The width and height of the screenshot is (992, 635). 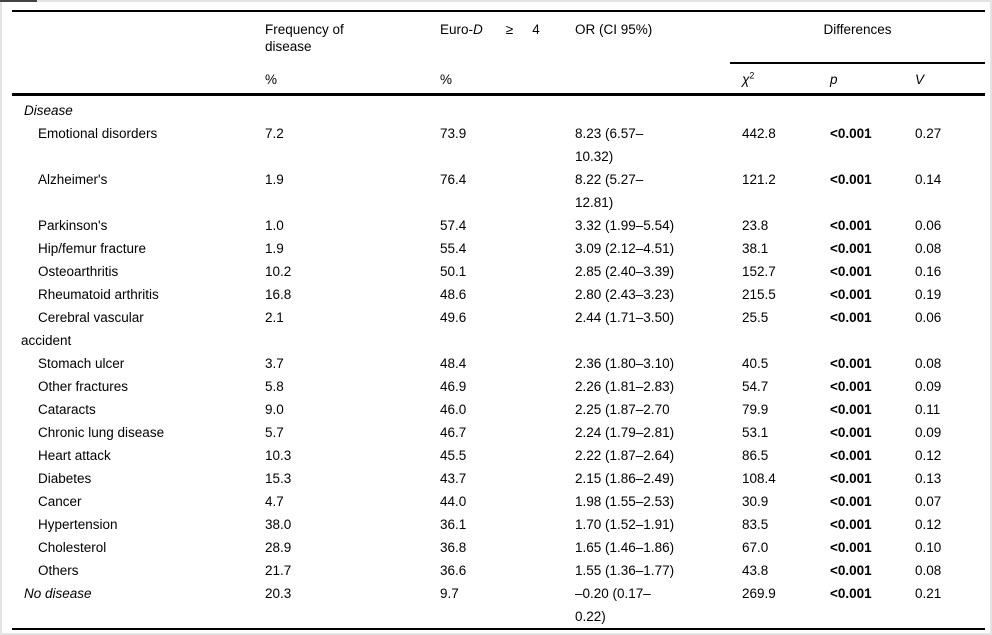 I want to click on frequency-cell: 20.3, so click(x=278, y=593).